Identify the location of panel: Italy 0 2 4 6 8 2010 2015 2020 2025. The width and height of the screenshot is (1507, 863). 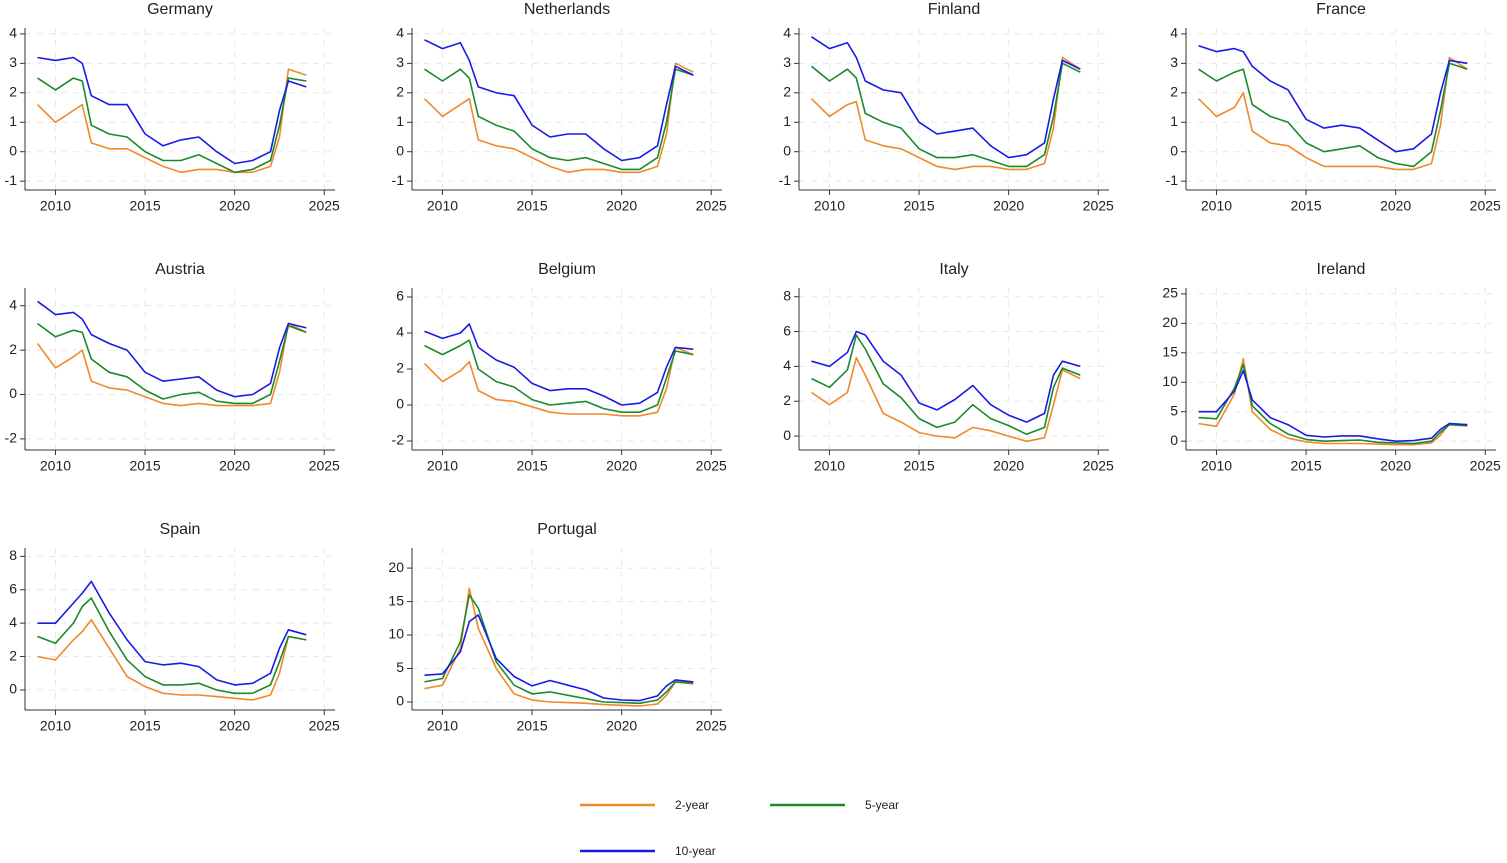
(948, 367).